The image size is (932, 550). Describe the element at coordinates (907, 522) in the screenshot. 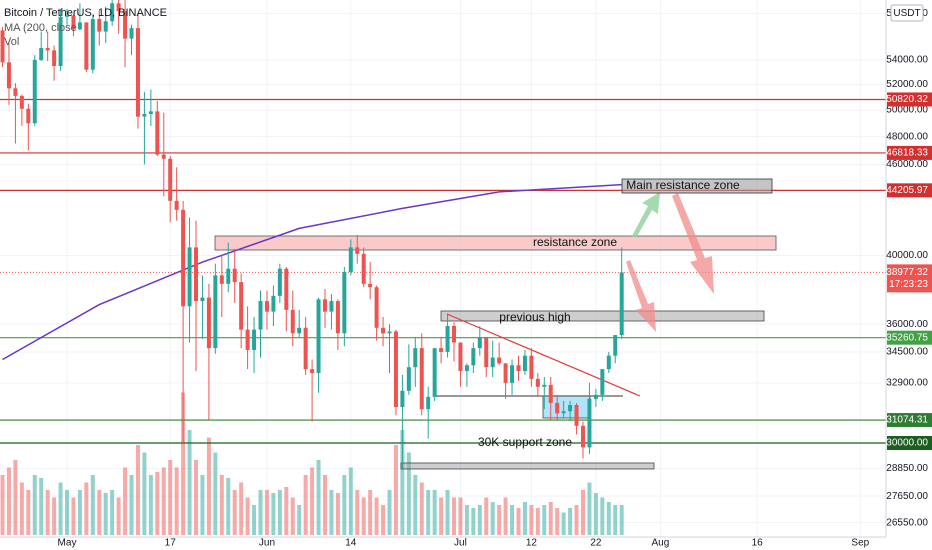

I see `y-tick-label: 26550.00` at that location.